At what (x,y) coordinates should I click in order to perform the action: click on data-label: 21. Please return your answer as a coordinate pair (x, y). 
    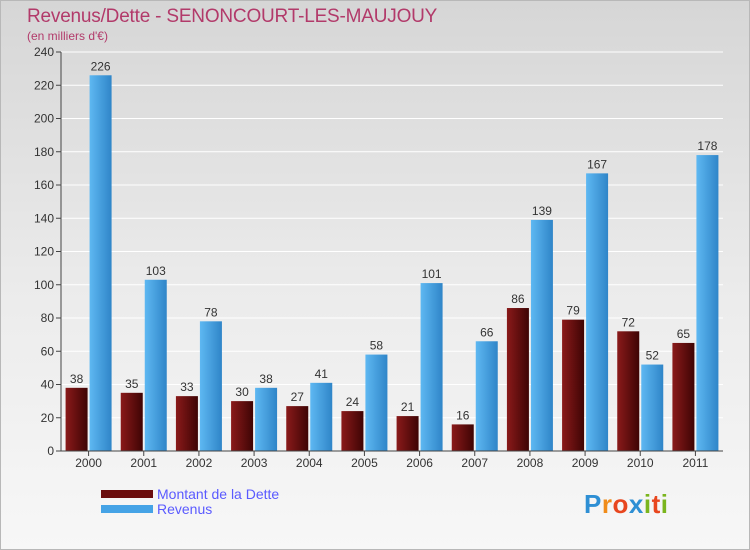
    Looking at the image, I should click on (408, 407).